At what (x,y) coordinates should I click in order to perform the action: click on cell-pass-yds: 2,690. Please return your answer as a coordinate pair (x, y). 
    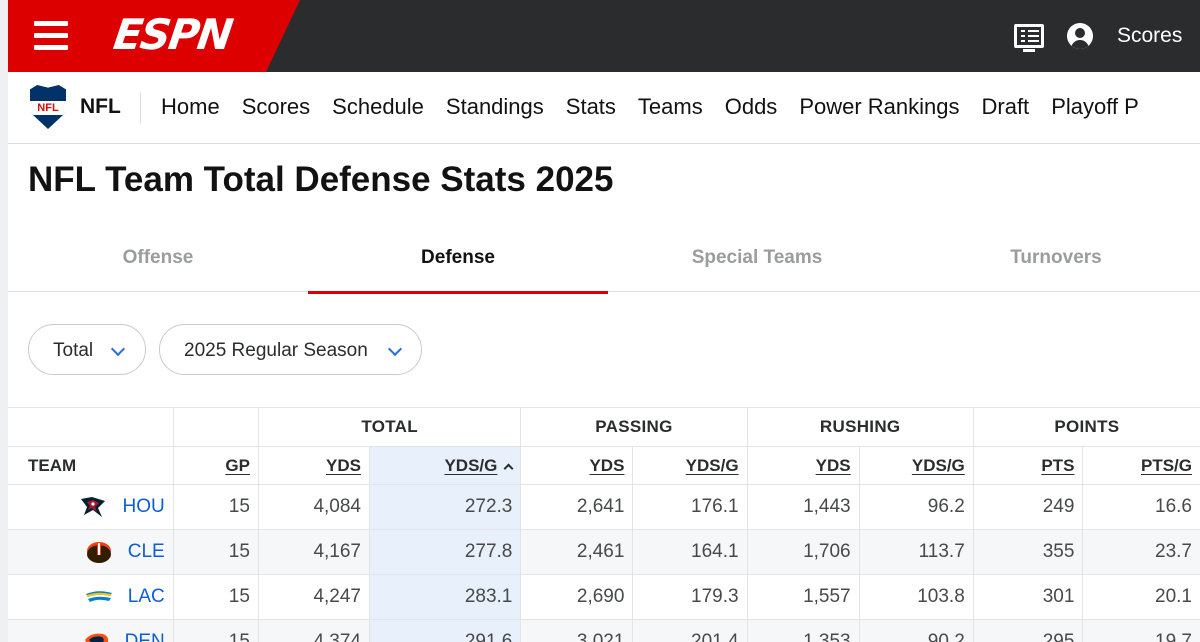
    Looking at the image, I should click on (577, 597).